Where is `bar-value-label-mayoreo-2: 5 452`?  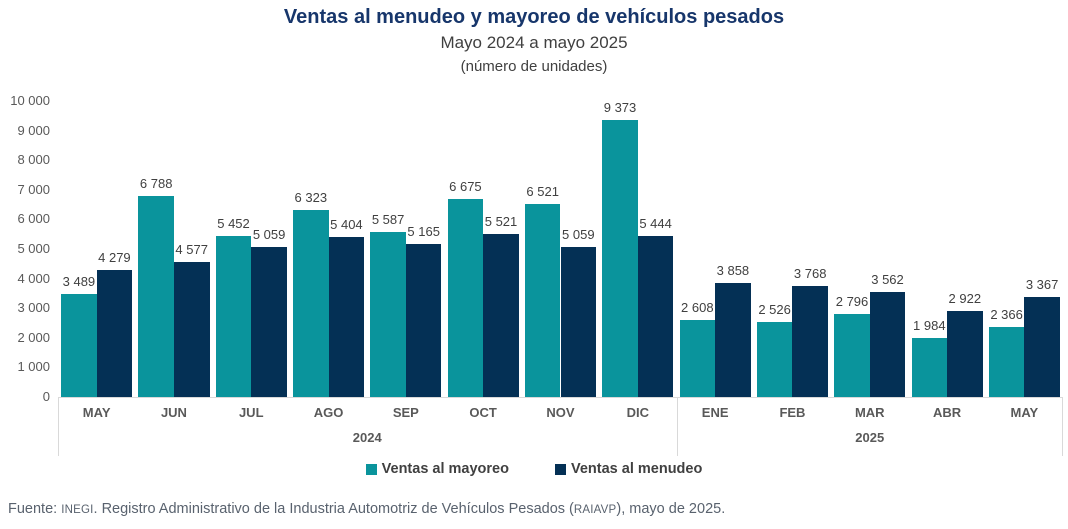 bar-value-label-mayoreo-2: 5 452 is located at coordinates (233, 223).